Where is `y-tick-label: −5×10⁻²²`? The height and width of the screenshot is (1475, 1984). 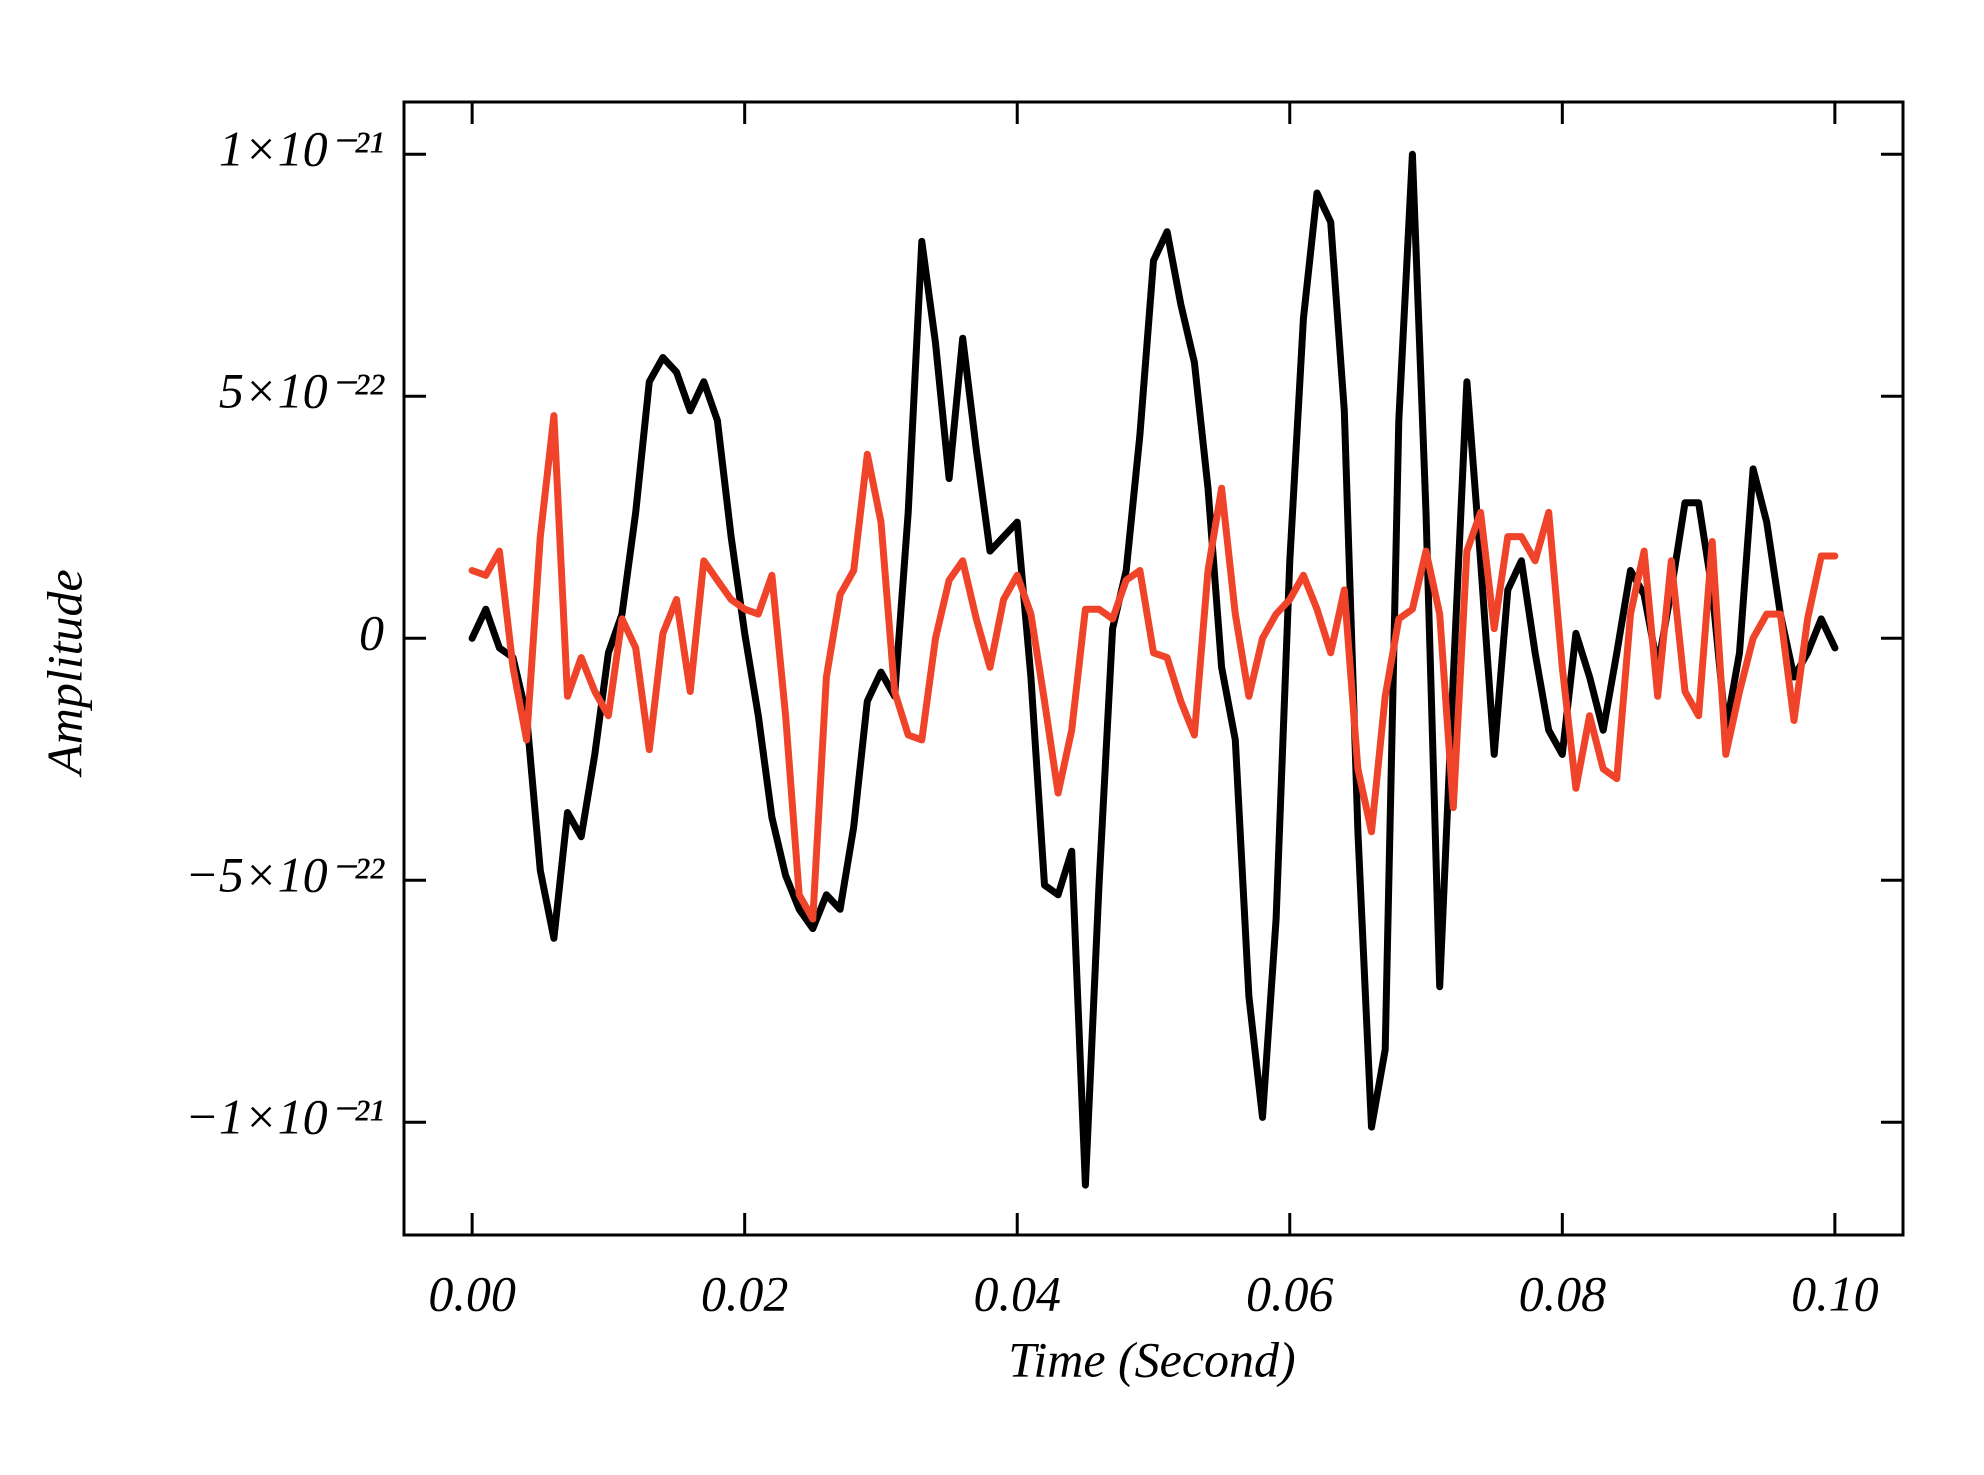 y-tick-label: −5×10⁻²² is located at coordinates (285, 875).